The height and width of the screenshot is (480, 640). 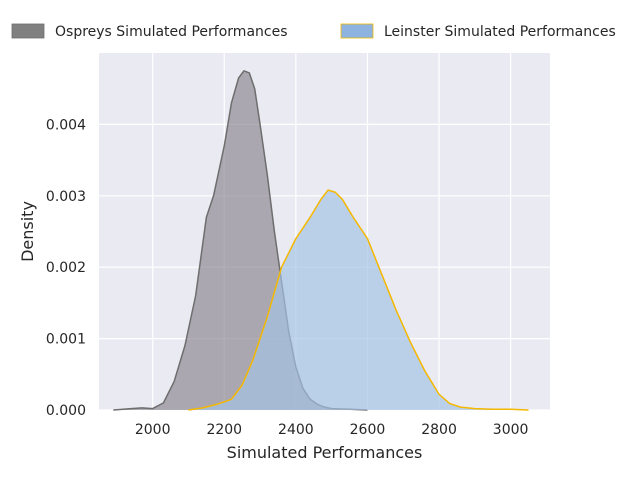 I want to click on y-tick-label: 0.004, so click(x=66, y=125).